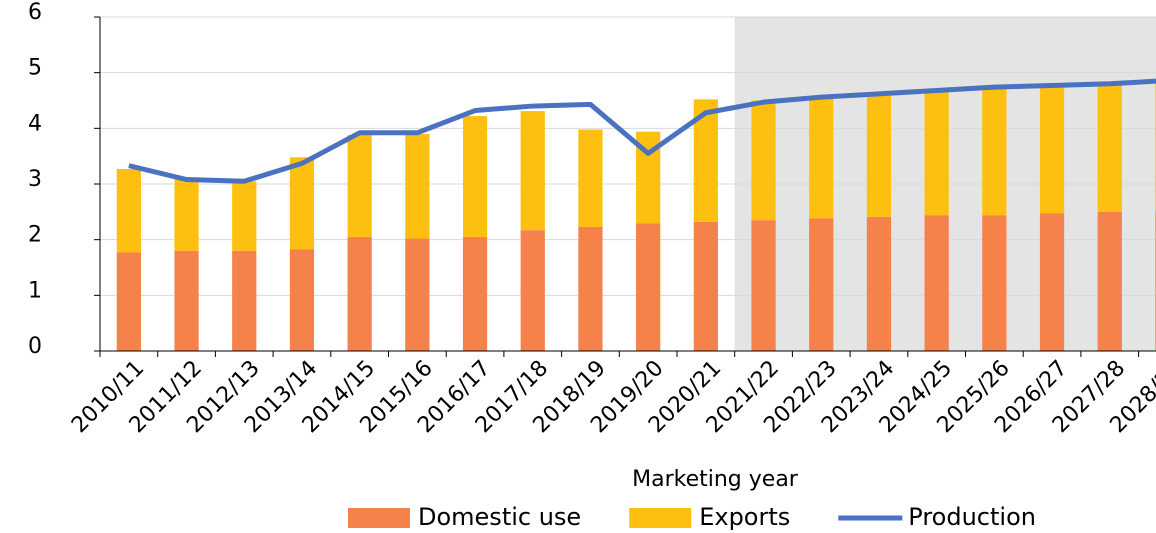 Image resolution: width=1156 pixels, height=533 pixels. Describe the element at coordinates (744, 517) in the screenshot. I see `legend-label: Exports` at that location.